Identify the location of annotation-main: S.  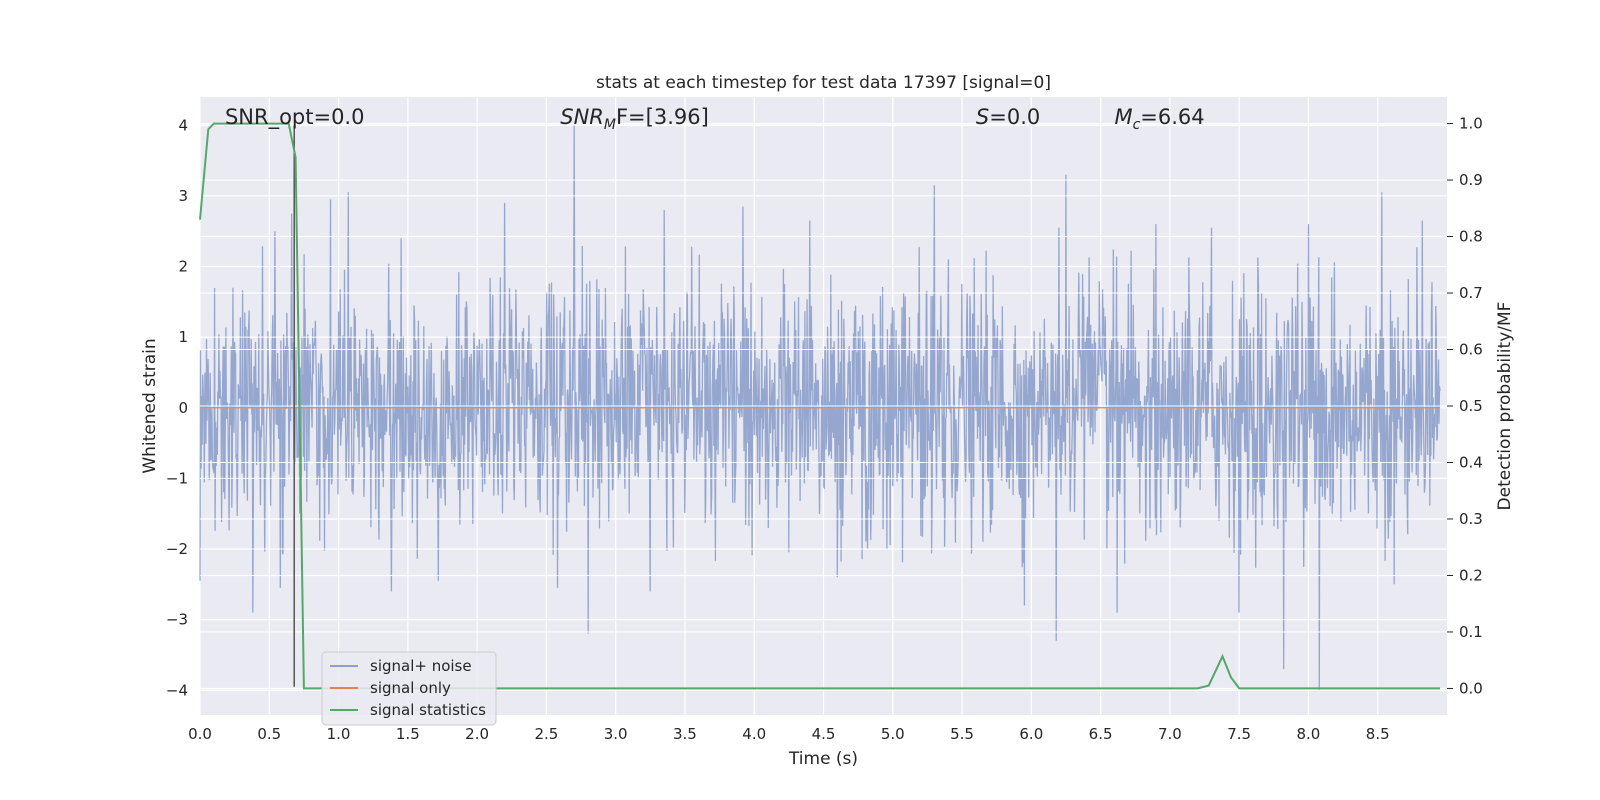
(982, 117).